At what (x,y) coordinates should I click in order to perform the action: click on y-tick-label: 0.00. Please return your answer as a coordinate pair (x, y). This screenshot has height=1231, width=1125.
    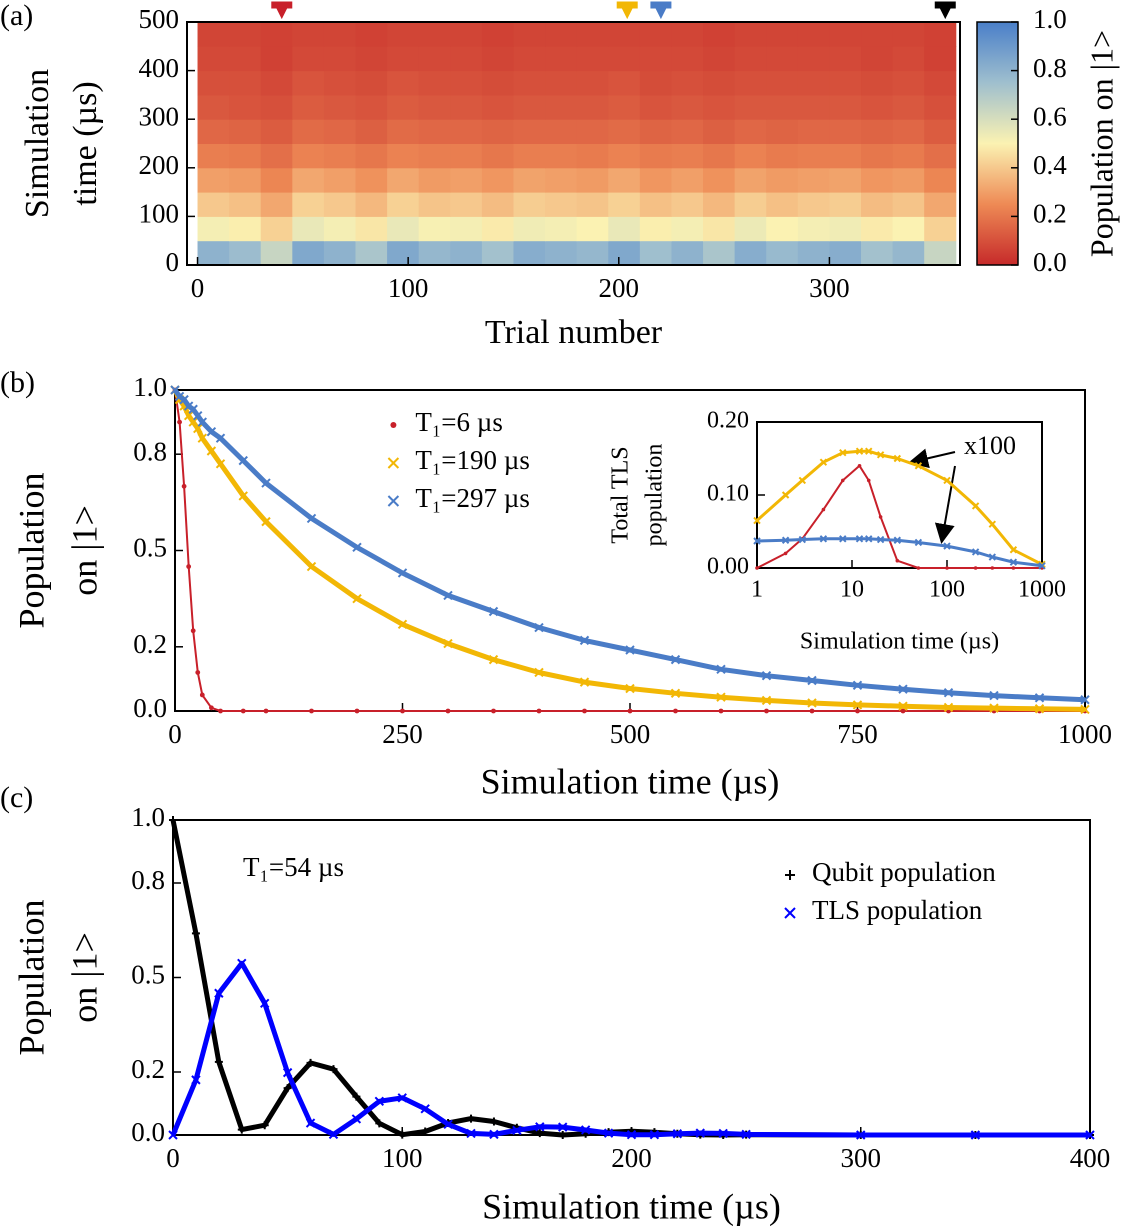
    Looking at the image, I should click on (728, 567).